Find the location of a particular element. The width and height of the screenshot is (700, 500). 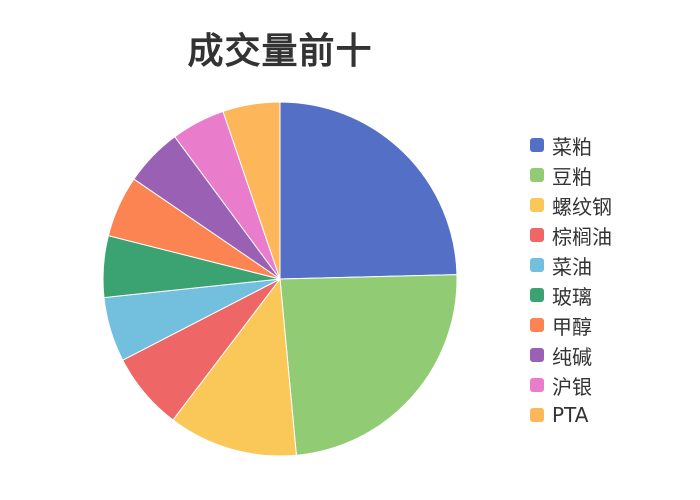

legend: 菜粕豆粕螺纹钢棕榈油菜油玻璃甲醇纯碱沪银 PTA is located at coordinates (571, 280).